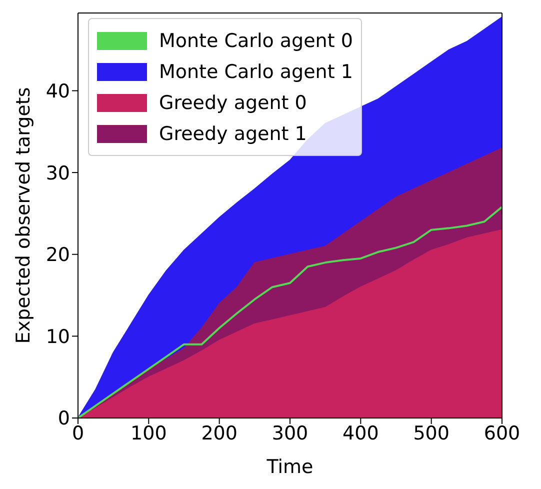  What do you see at coordinates (290, 433) in the screenshot?
I see `x-tick-label: 300` at bounding box center [290, 433].